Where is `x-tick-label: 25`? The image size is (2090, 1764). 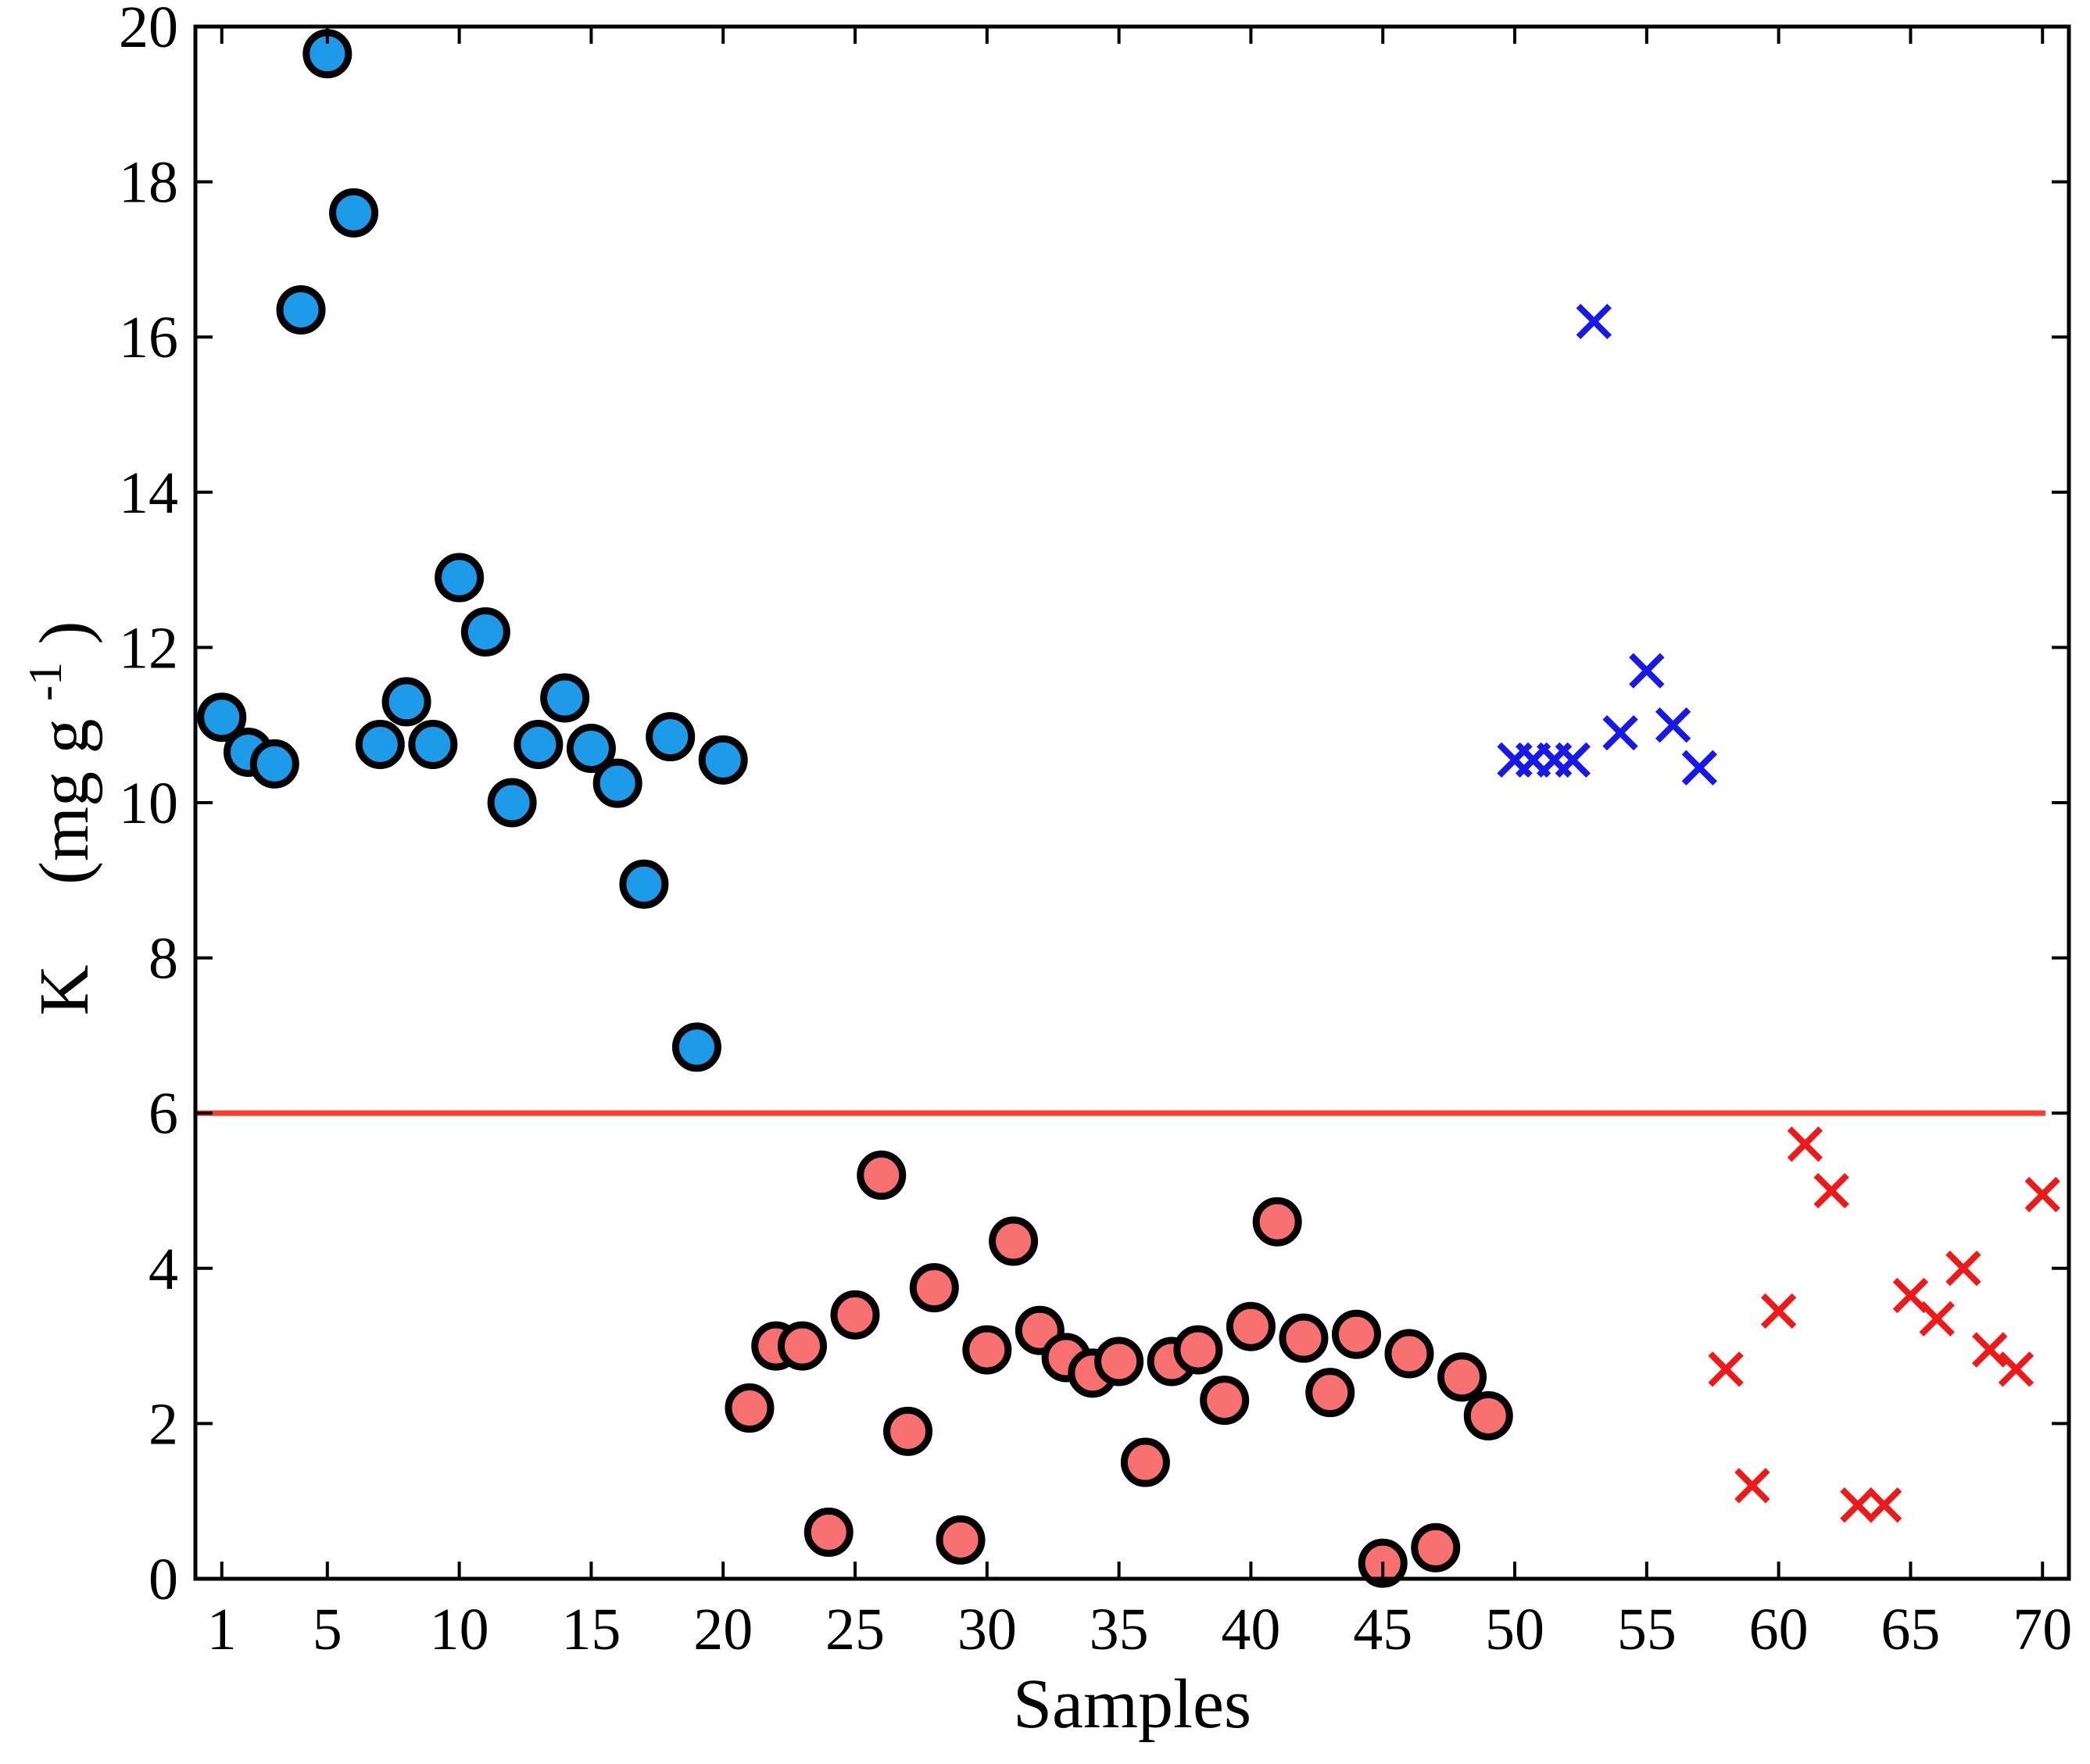
x-tick-label: 25 is located at coordinates (855, 1629).